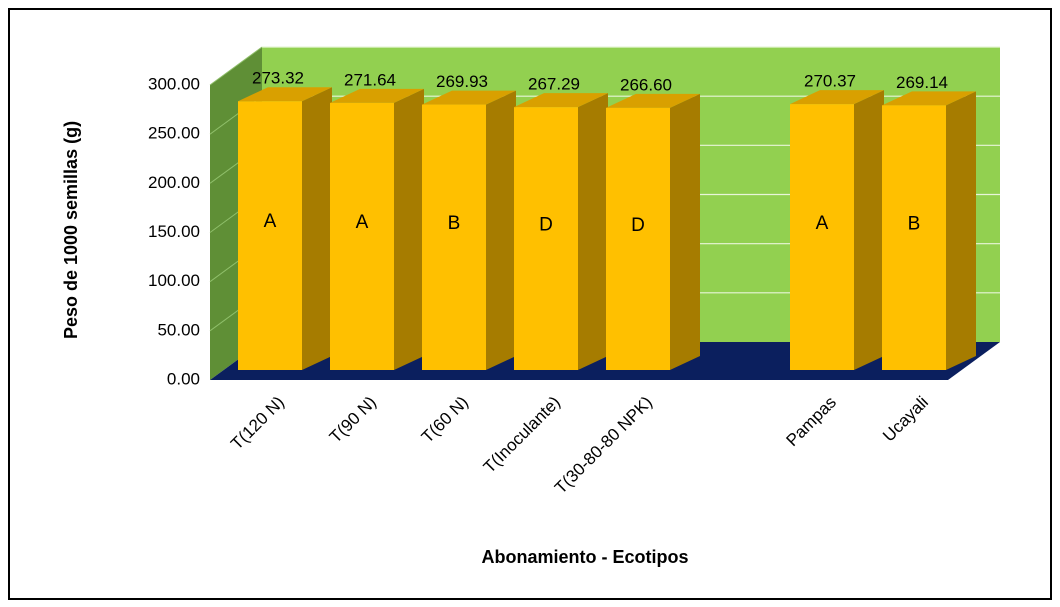 The height and width of the screenshot is (607, 1060). I want to click on y-tick-label: 50.00, so click(178, 329).